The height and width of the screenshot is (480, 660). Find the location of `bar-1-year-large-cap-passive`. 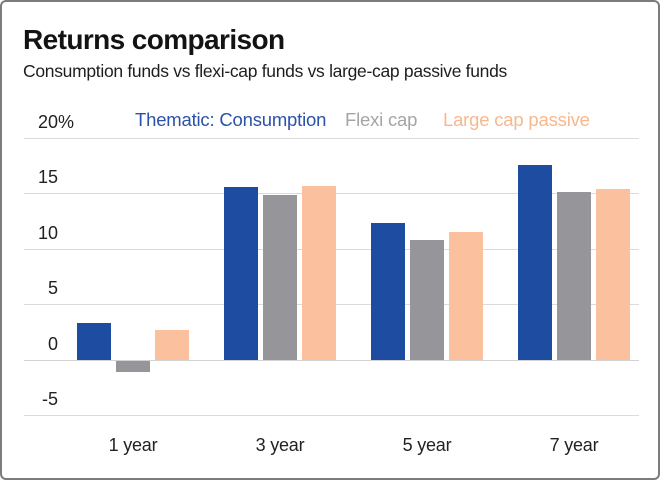

bar-1-year-large-cap-passive is located at coordinates (172, 344).